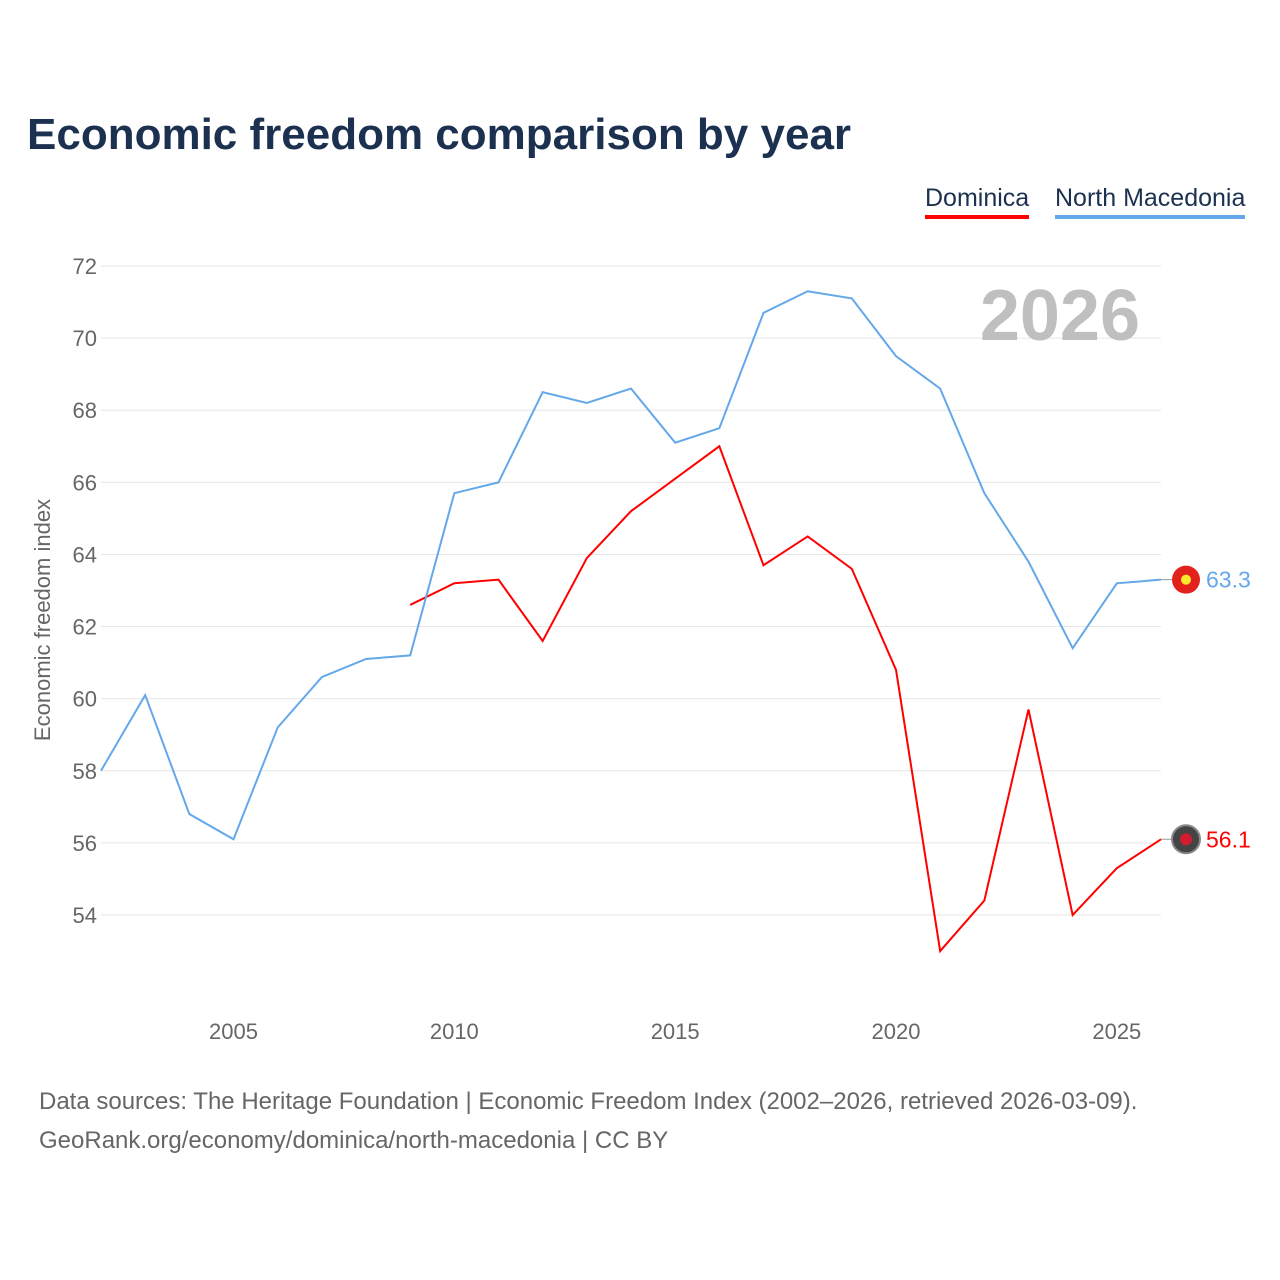 The width and height of the screenshot is (1280, 1280). What do you see at coordinates (977, 201) in the screenshot?
I see `legend-dominica: Dominica` at bounding box center [977, 201].